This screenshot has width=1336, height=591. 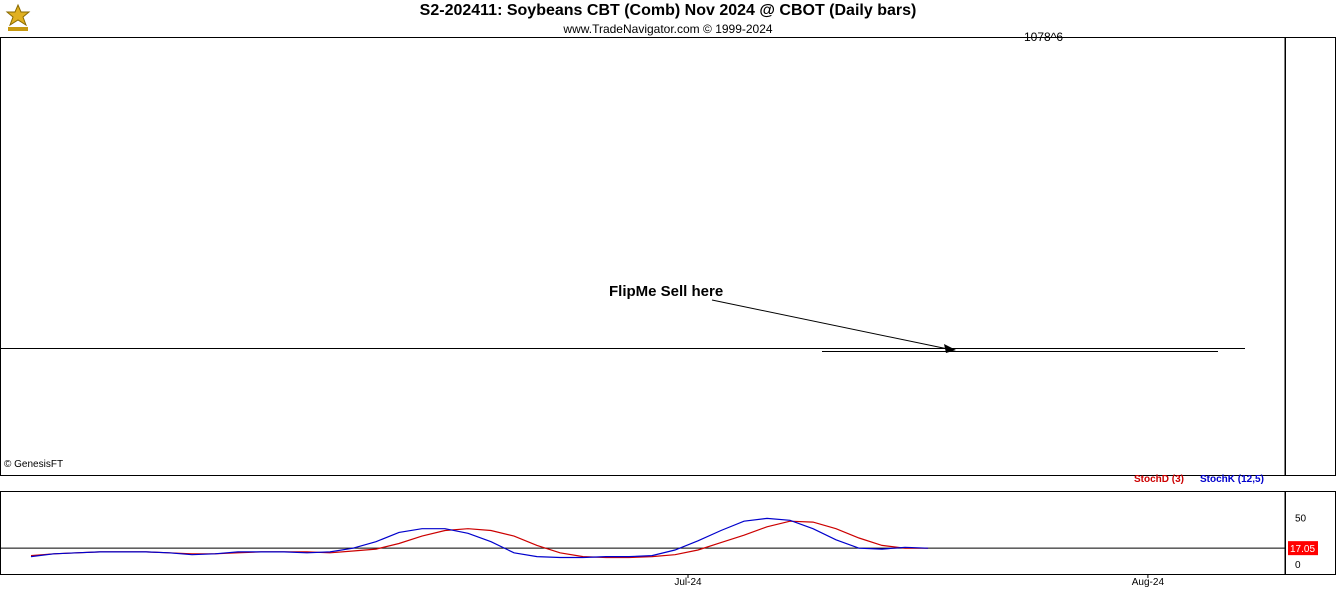 I want to click on stochastic-panel: StochD (3) StochK (12,5) 17.05, so click(x=659, y=516).